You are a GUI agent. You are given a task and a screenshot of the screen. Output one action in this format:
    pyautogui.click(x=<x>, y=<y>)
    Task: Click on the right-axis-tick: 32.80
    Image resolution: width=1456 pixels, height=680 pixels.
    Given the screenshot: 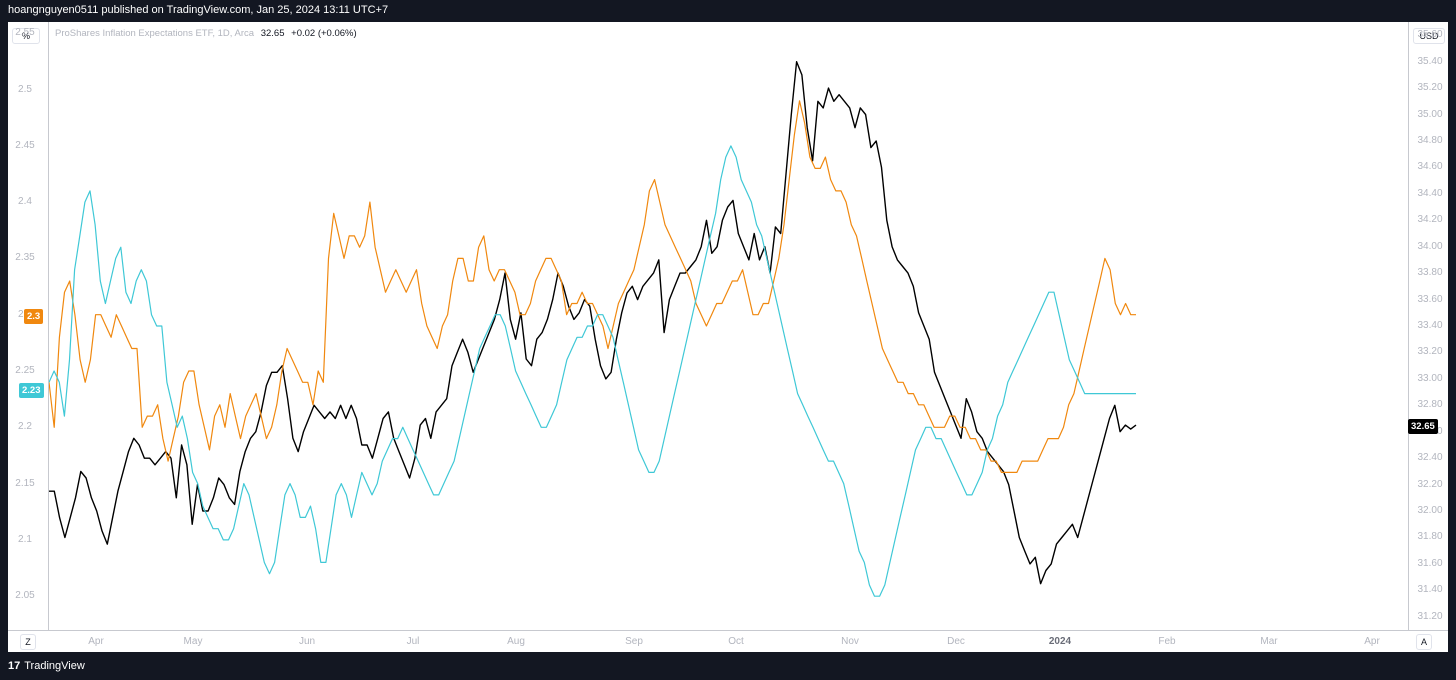 What is the action you would take?
    pyautogui.click(x=1430, y=405)
    